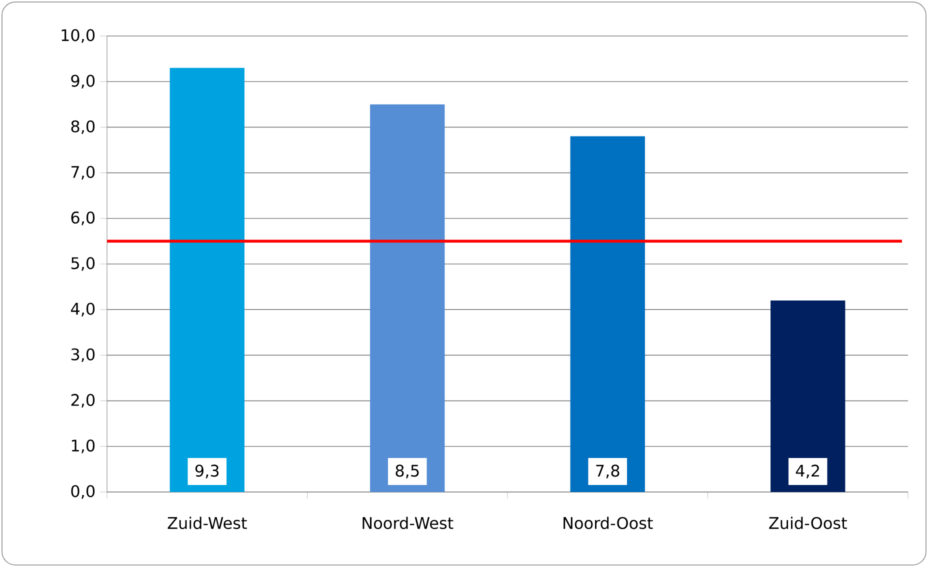  What do you see at coordinates (83, 492) in the screenshot?
I see `y-tick-label: 0,0` at bounding box center [83, 492].